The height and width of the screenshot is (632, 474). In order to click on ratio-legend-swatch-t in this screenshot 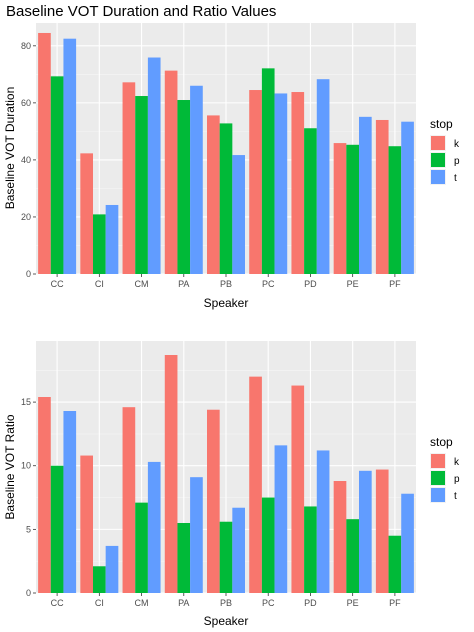, I will do `click(438, 495)`.